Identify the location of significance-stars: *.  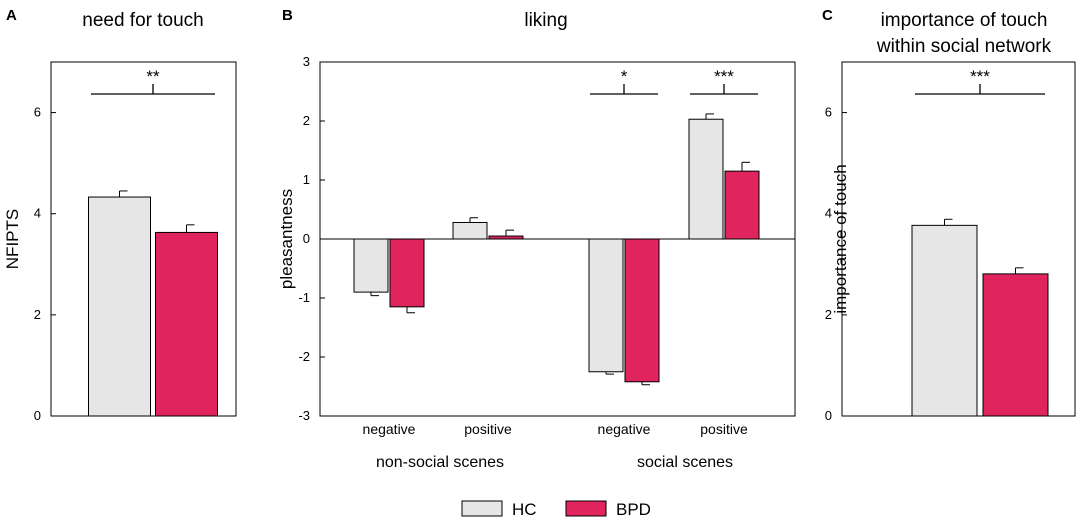
(624, 76).